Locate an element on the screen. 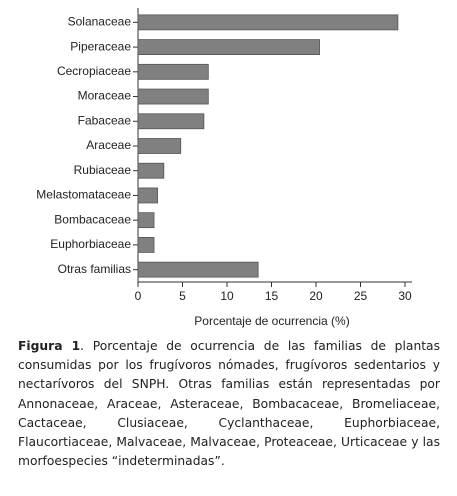  y-tick-label: Rubiaceae is located at coordinates (103, 170).